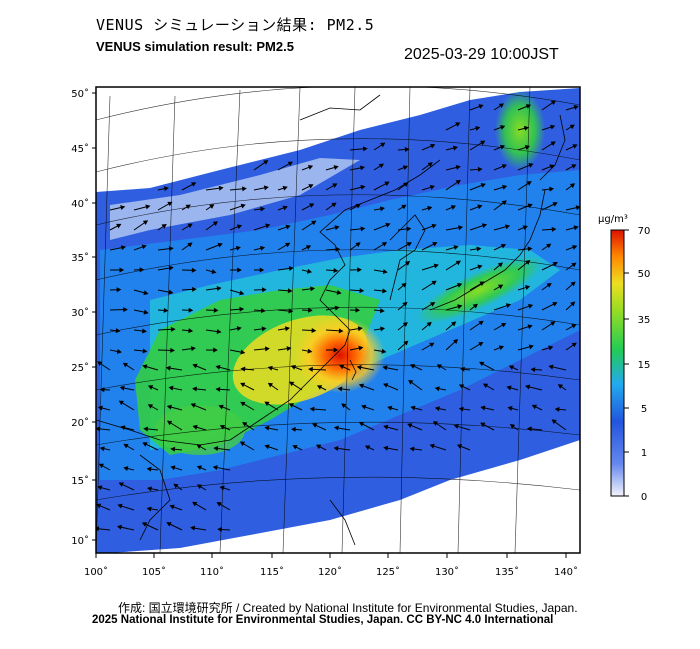  I want to click on lat-tick-label: 10˚, so click(80, 541).